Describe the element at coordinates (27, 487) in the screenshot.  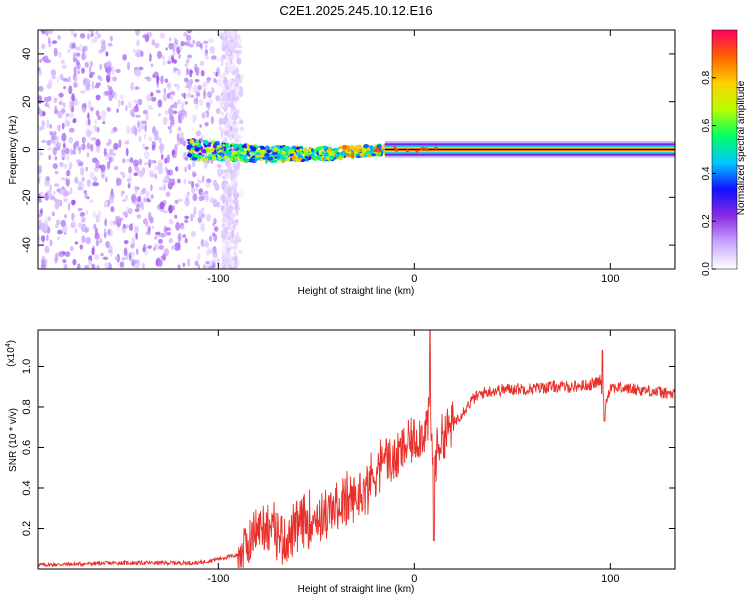
I see `snr-y-tick-label: 0.4` at that location.